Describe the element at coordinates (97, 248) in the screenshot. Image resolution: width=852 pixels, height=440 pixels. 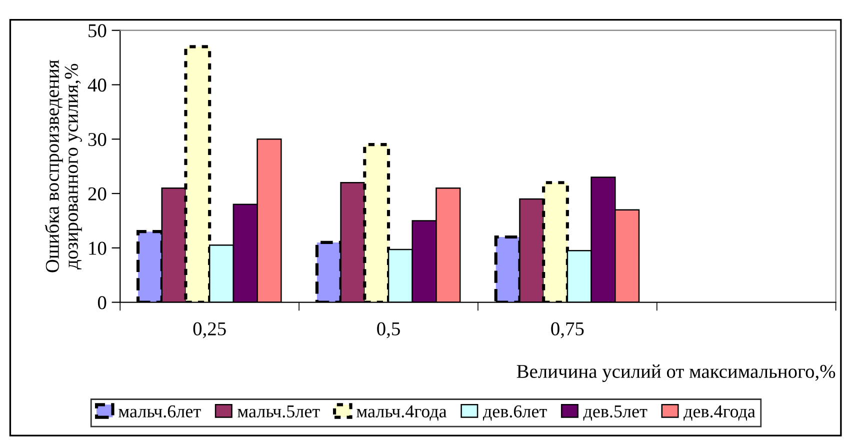
I see `y-tick-label: 10` at that location.